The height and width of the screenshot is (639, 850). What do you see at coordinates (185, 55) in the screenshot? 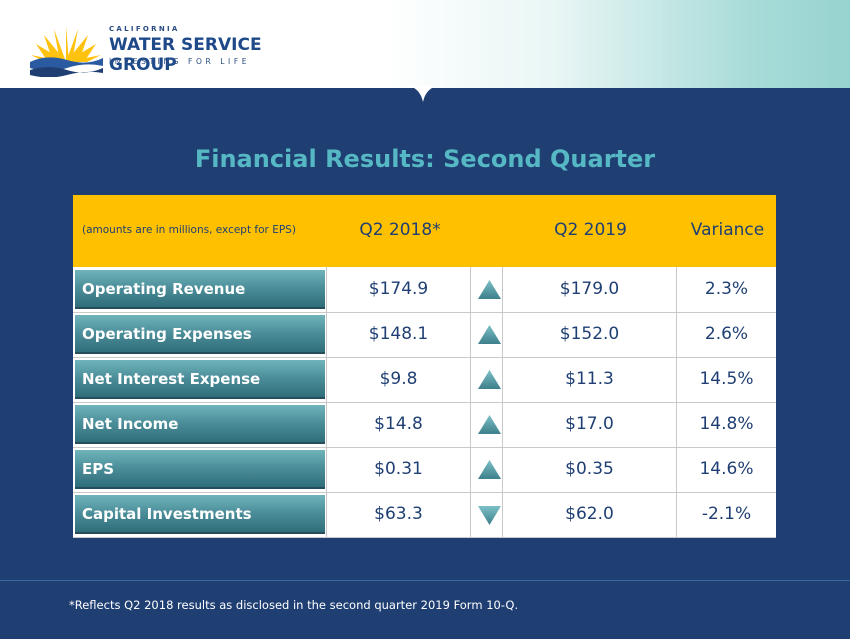
I see `logo-line-company: WATER SERVICE GROUP` at bounding box center [185, 55].